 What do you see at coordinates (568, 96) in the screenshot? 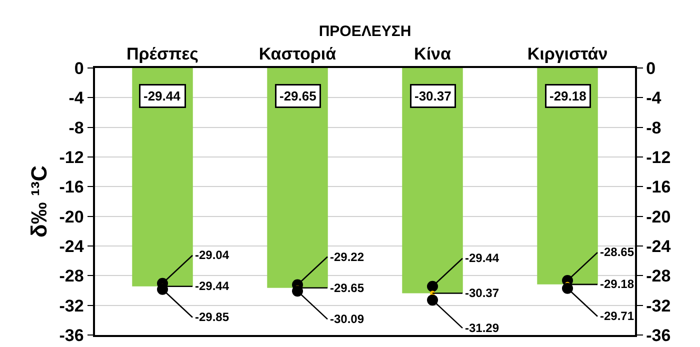
I see `annotation: -29.18` at bounding box center [568, 96].